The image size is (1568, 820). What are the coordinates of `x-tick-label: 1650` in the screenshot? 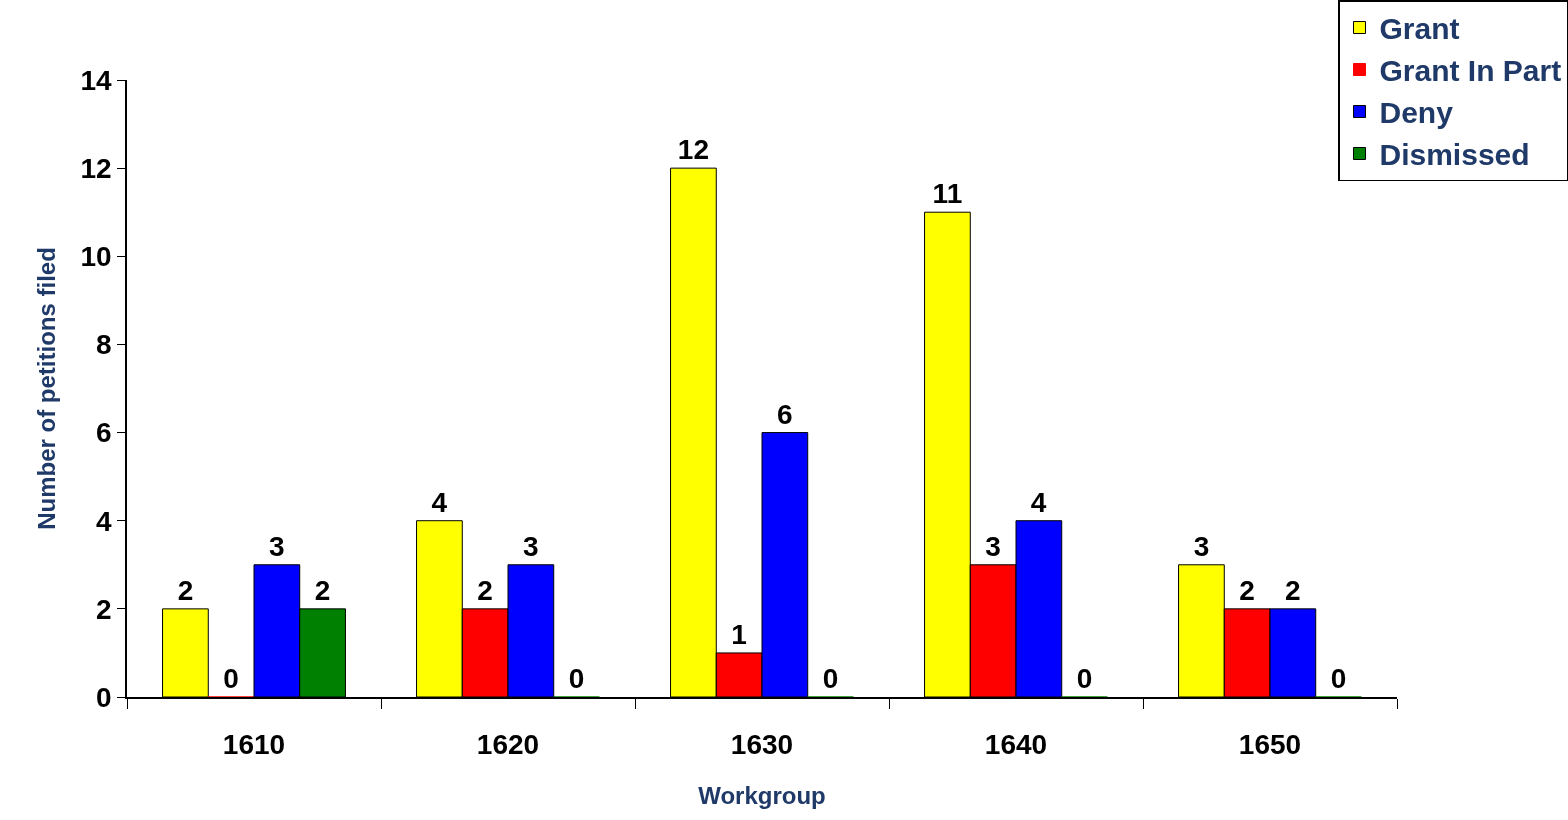 It's located at (1270, 745).